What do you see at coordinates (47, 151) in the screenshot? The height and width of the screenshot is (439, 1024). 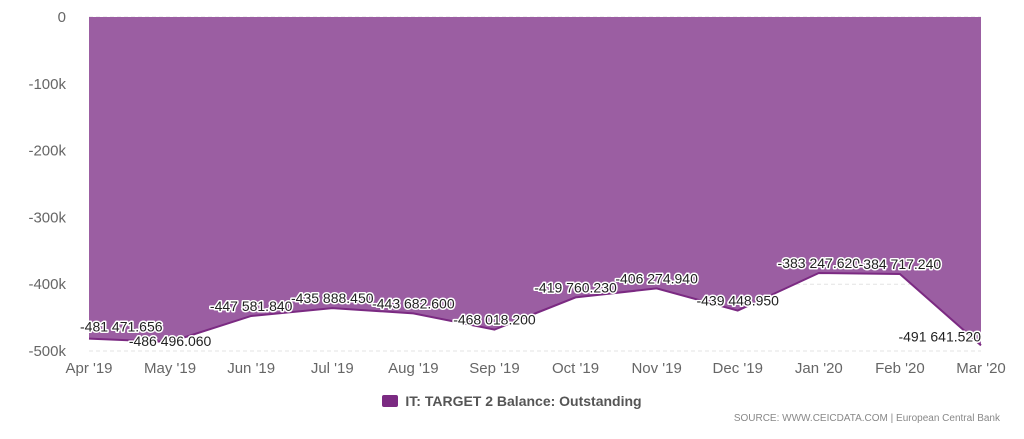 I see `y-tick-label: -200k` at bounding box center [47, 151].